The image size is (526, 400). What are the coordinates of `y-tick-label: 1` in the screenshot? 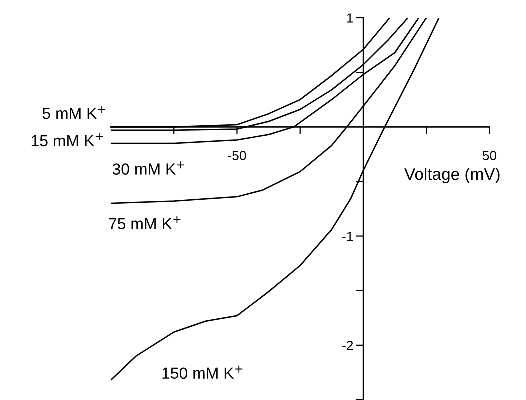 It's located at (350, 18).